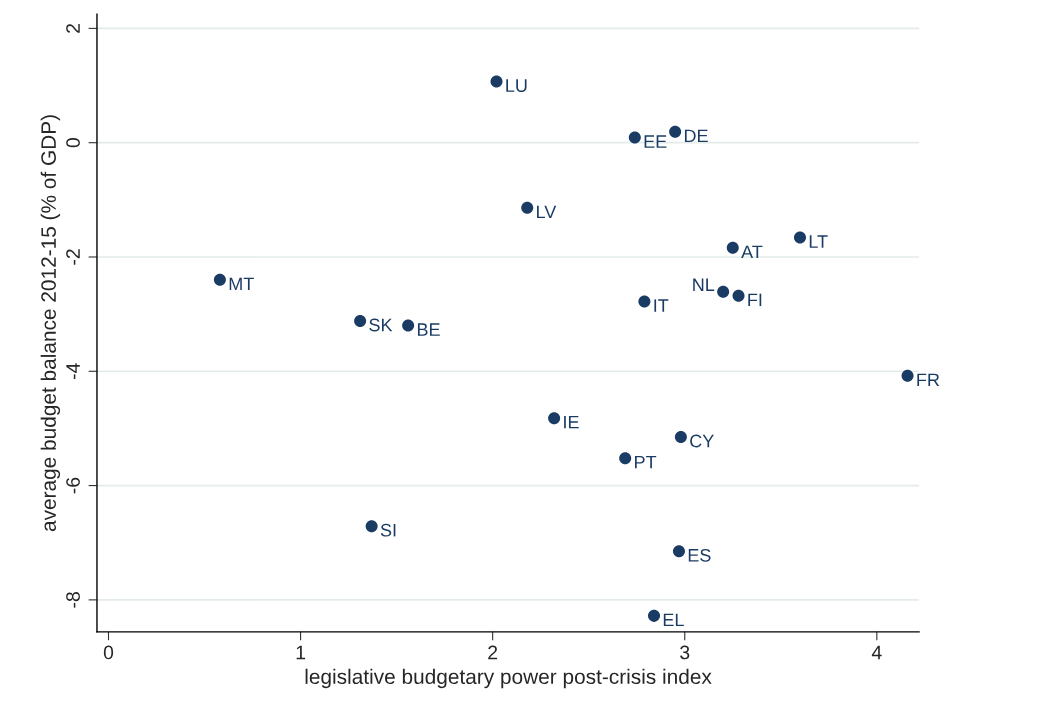 Image resolution: width=1054 pixels, height=706 pixels. What do you see at coordinates (301, 652) in the screenshot?
I see `x-tick-label: 1` at bounding box center [301, 652].